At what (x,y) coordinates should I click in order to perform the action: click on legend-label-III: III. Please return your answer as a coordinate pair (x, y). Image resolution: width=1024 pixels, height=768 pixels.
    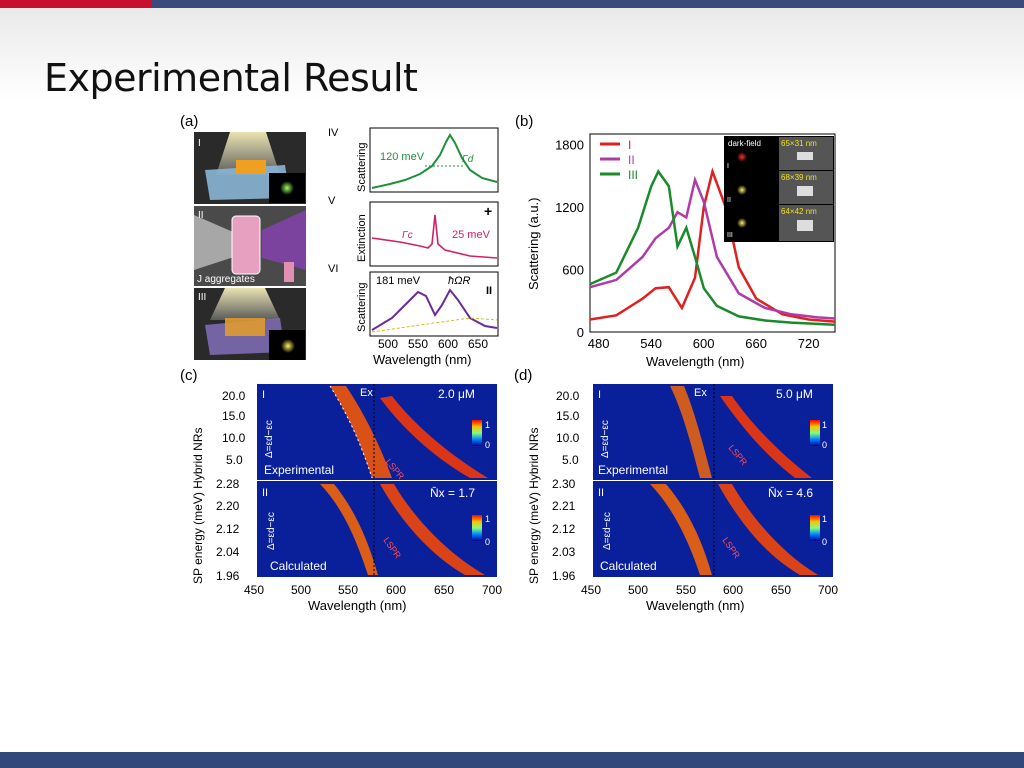
    Looking at the image, I should click on (633, 175).